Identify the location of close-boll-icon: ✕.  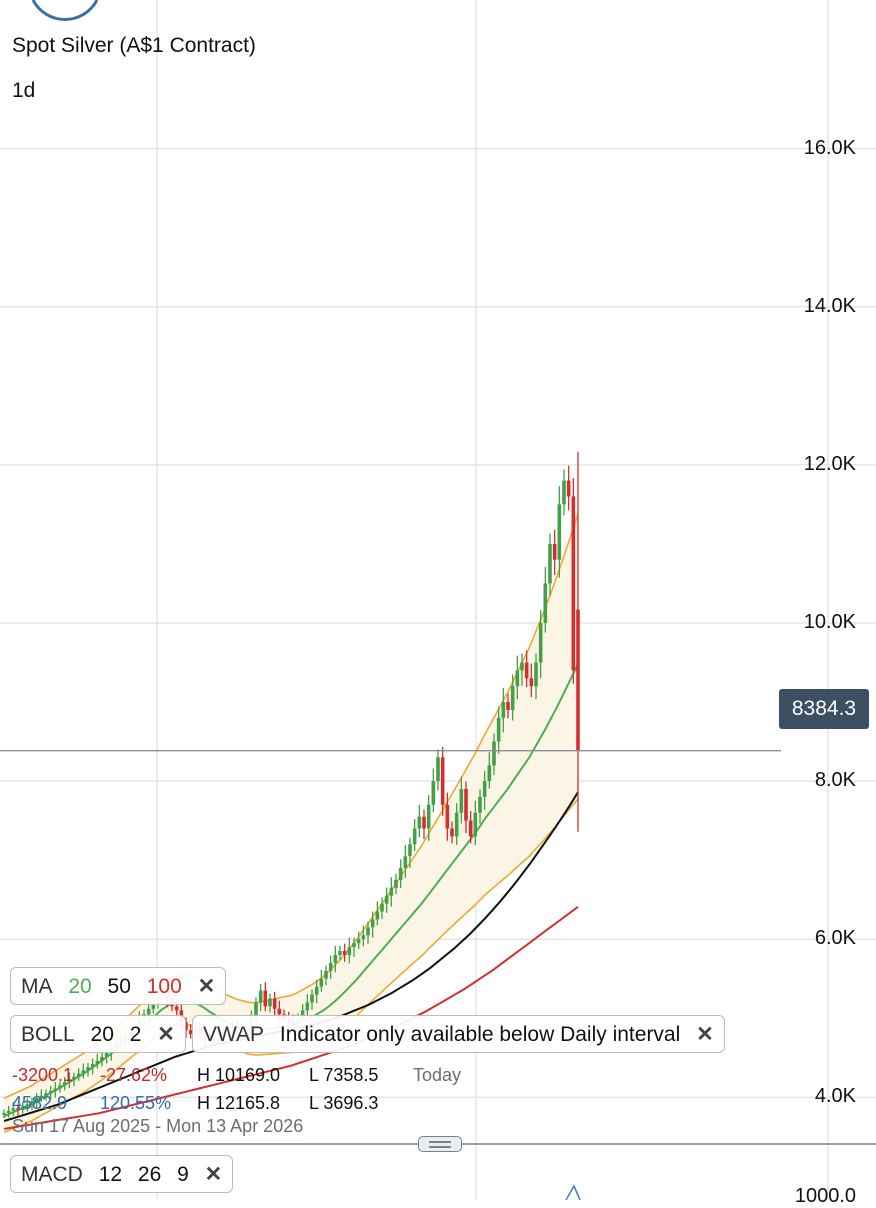
(166, 1034).